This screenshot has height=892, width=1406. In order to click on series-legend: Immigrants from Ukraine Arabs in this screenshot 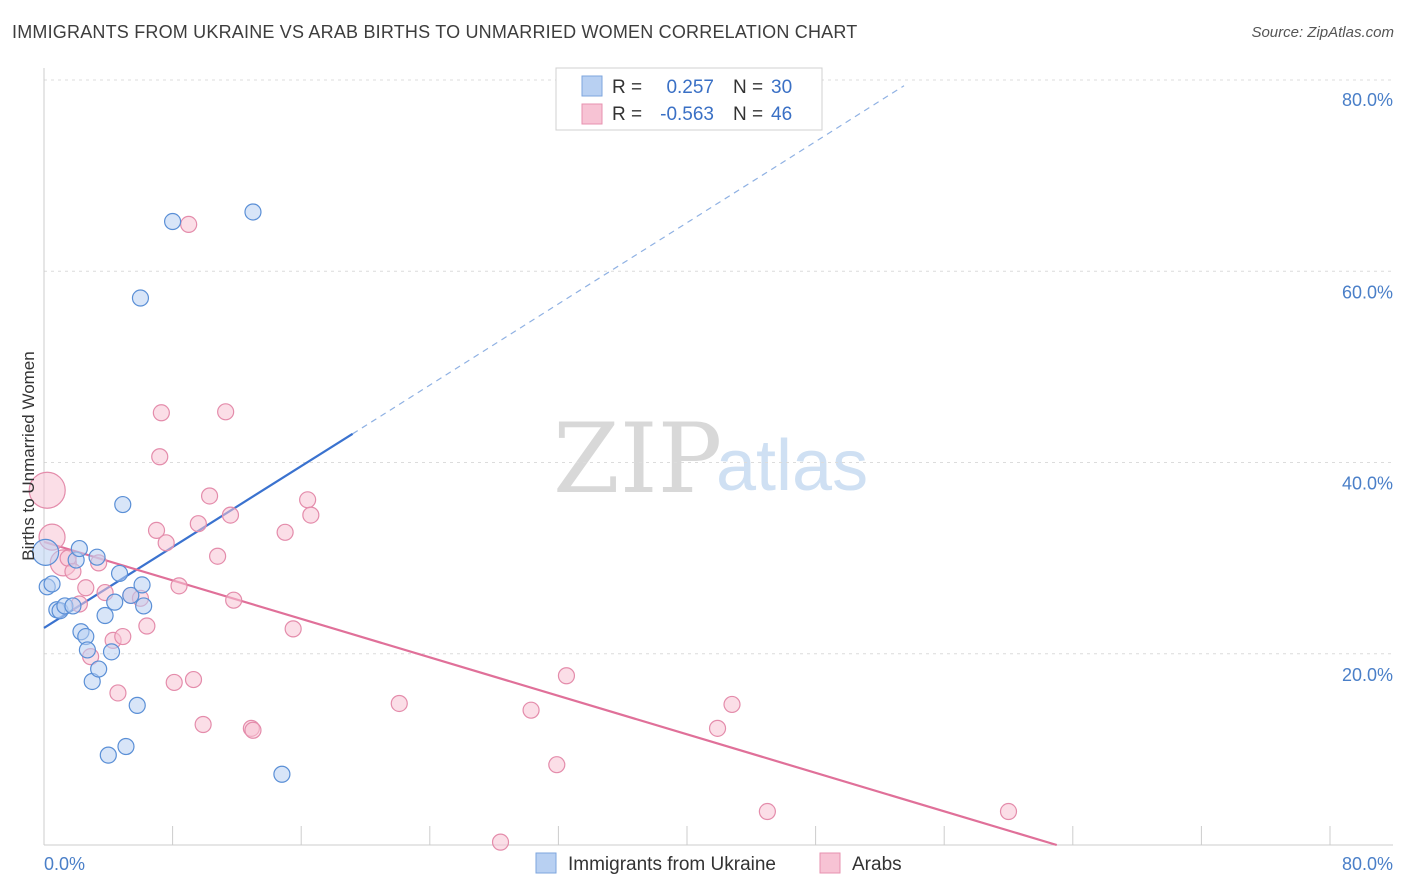, I will do `click(718, 863)`.